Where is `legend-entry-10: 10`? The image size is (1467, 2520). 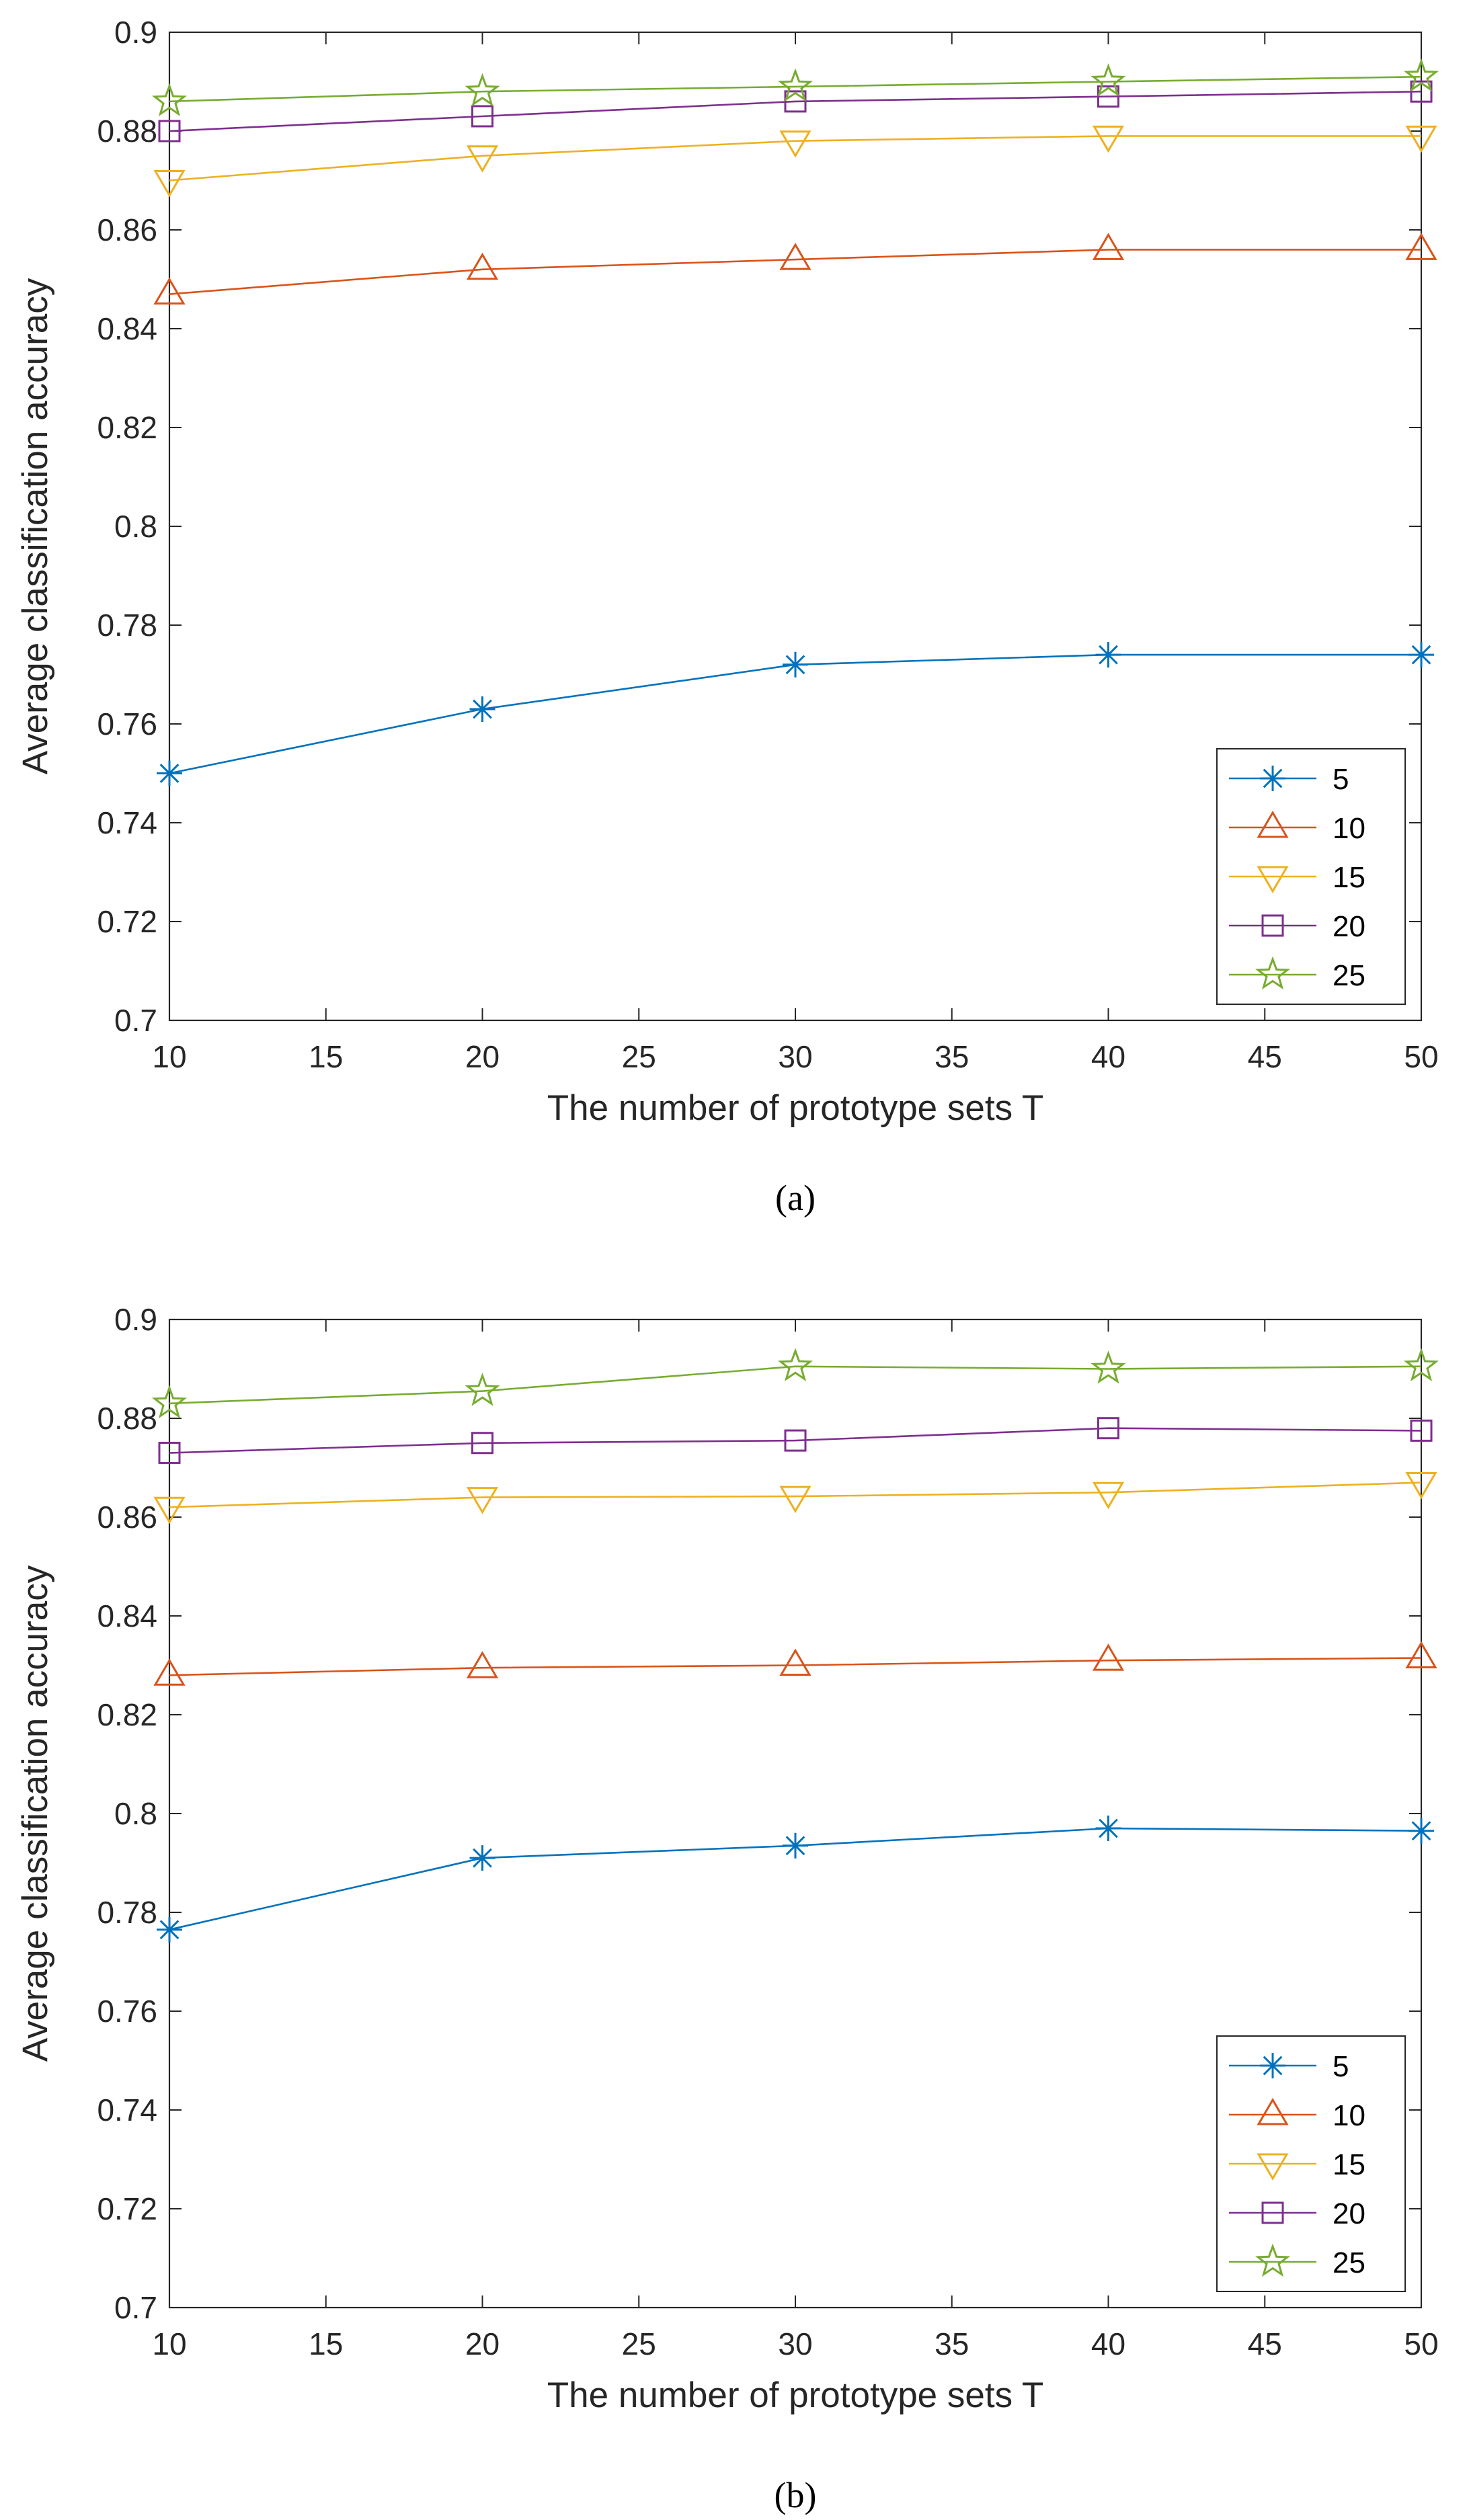
legend-entry-10: 10 is located at coordinates (1297, 2115).